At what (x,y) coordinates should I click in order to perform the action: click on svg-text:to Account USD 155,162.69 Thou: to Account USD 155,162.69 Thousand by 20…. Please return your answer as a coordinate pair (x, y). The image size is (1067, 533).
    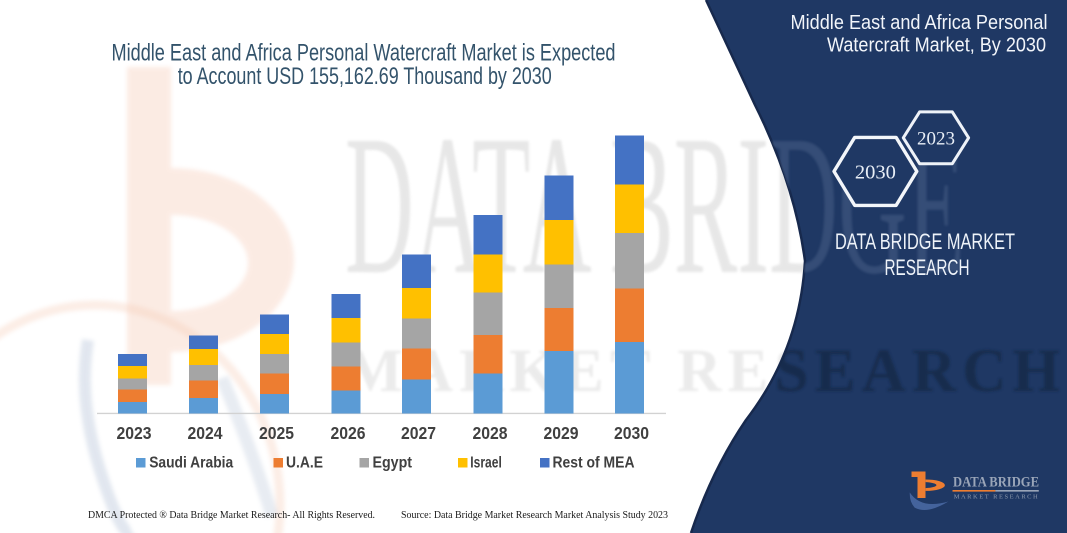
    Looking at the image, I should click on (365, 76).